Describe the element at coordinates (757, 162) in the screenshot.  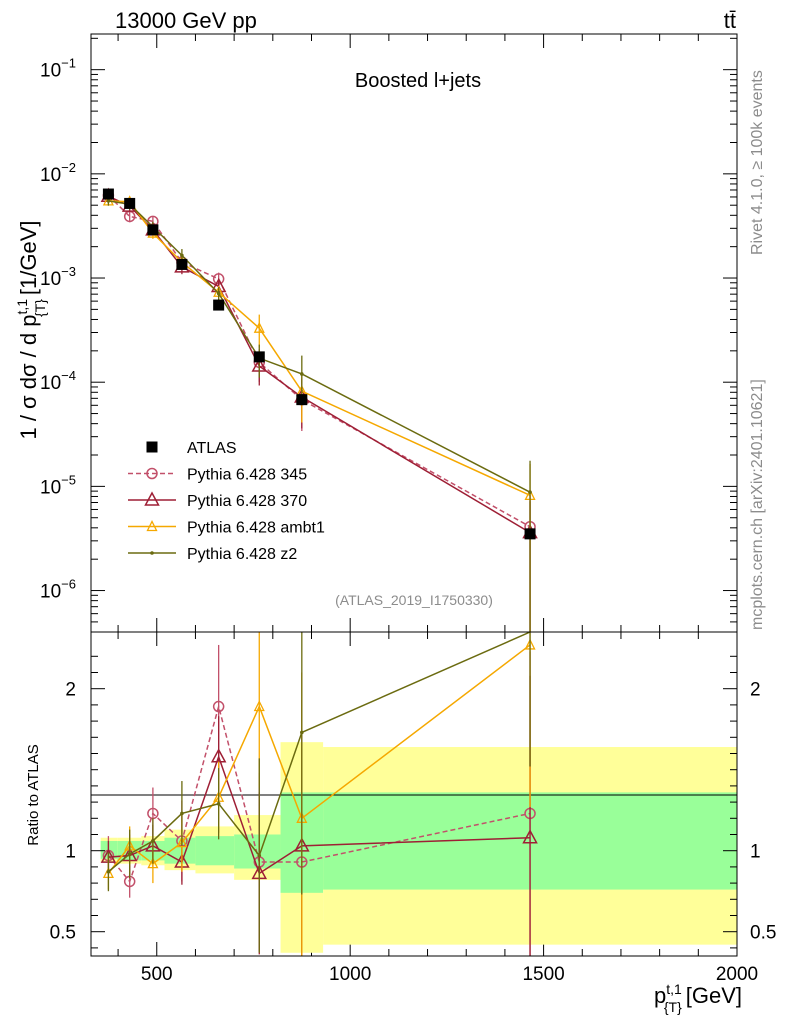
I see `rivet-label: Rivet 4.1.0, ≥ 100k events` at that location.